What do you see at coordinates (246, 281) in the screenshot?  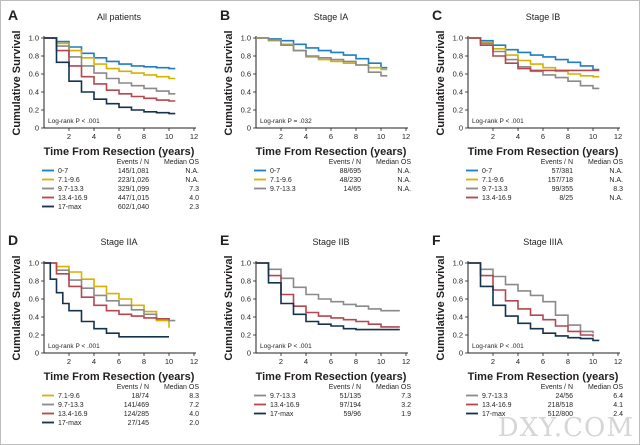 I see `y-tick-label: 0.8` at bounding box center [246, 281].